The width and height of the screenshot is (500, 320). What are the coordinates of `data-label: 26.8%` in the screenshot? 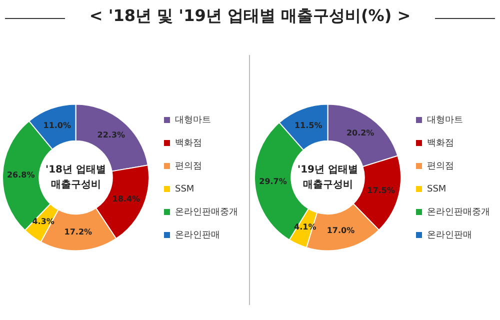 It's located at (20, 175).